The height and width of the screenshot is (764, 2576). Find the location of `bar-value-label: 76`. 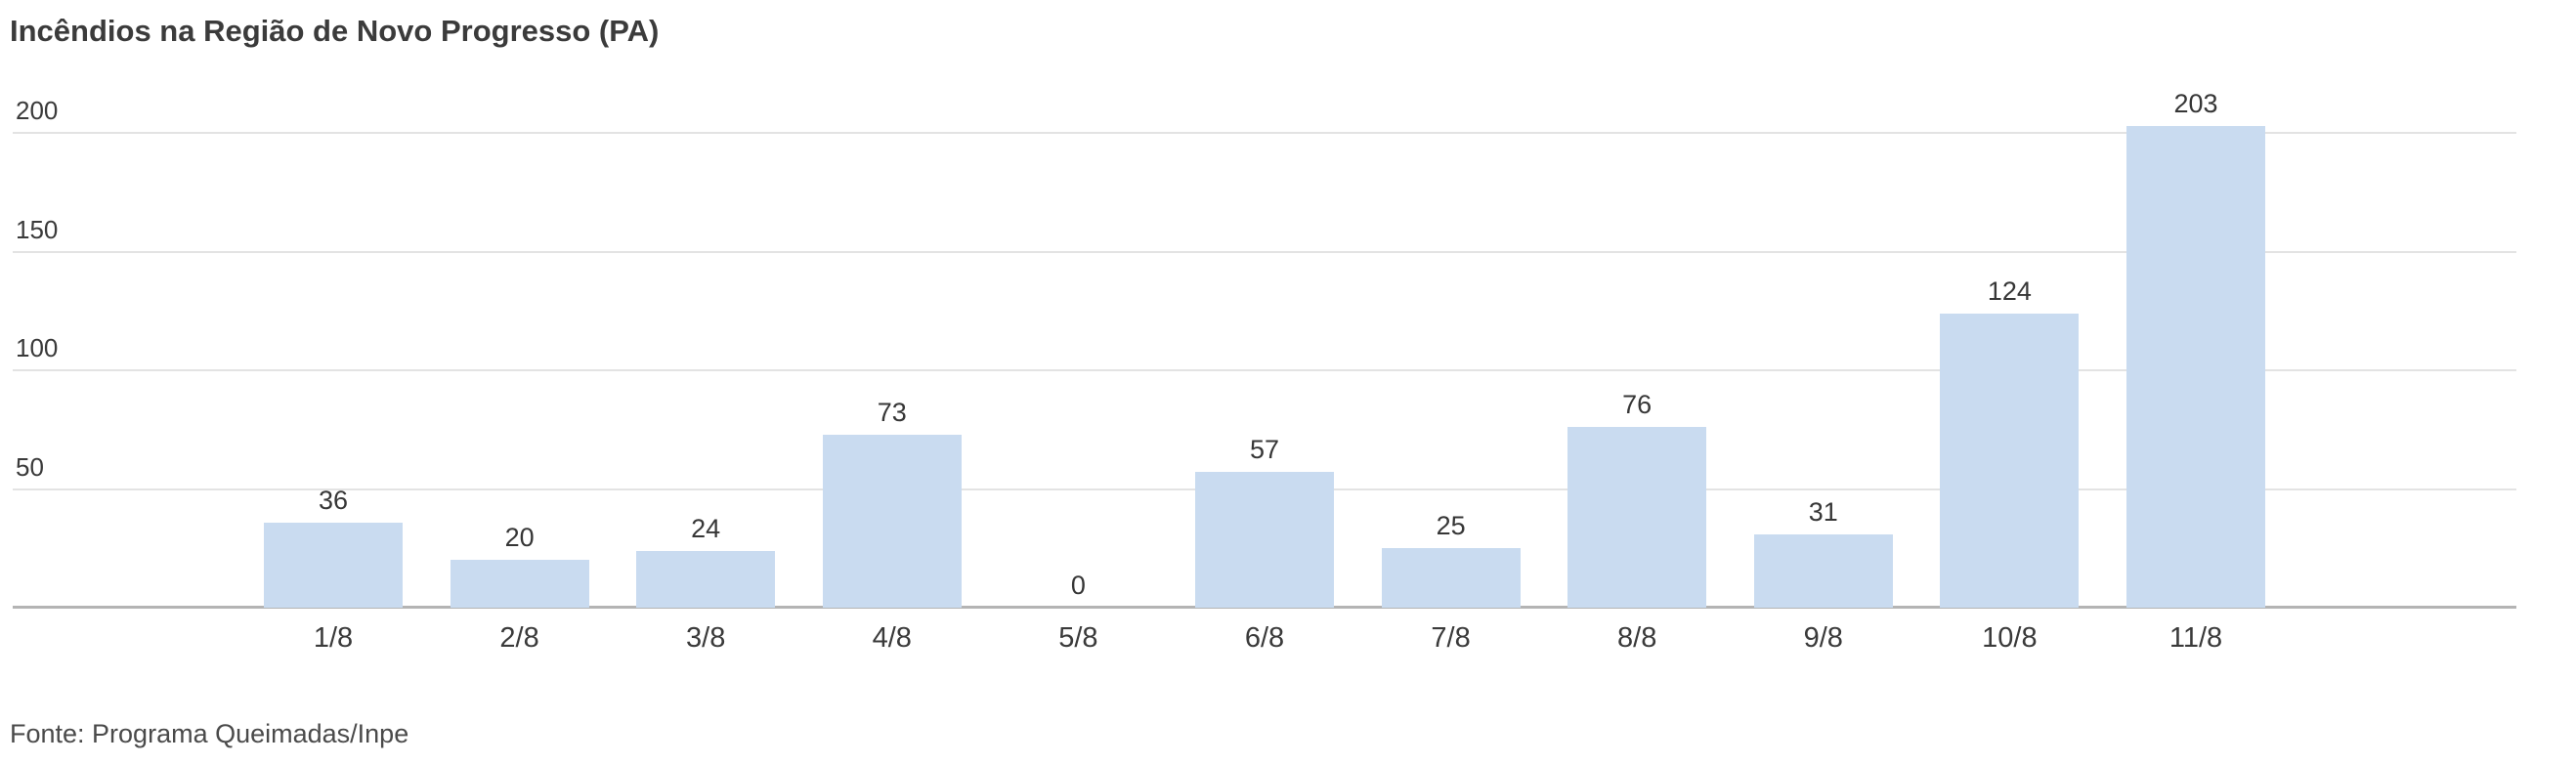

bar-value-label: 76 is located at coordinates (1637, 405).